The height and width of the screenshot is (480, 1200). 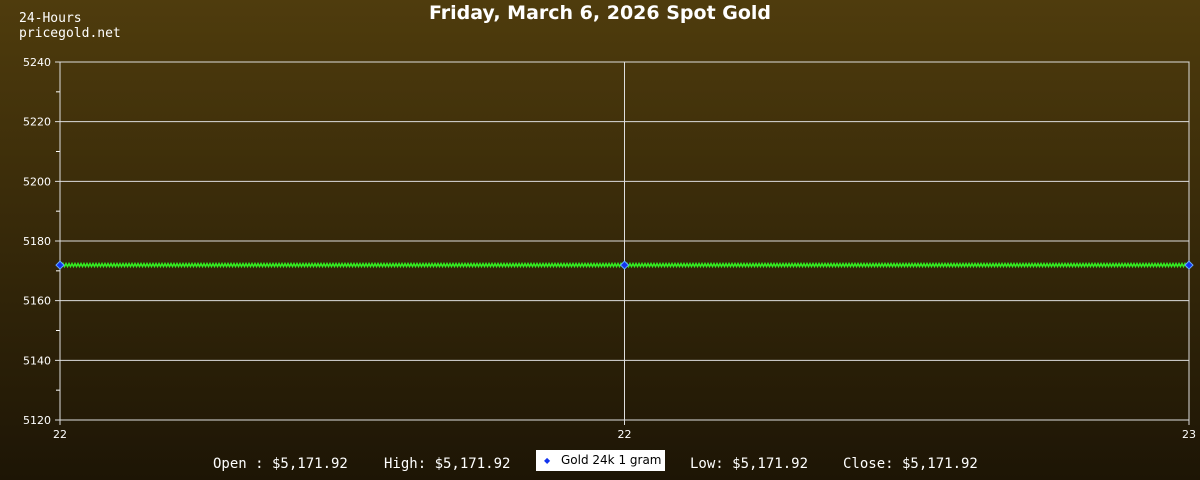 What do you see at coordinates (37, 420) in the screenshot?
I see `y-tick-label: 5120` at bounding box center [37, 420].